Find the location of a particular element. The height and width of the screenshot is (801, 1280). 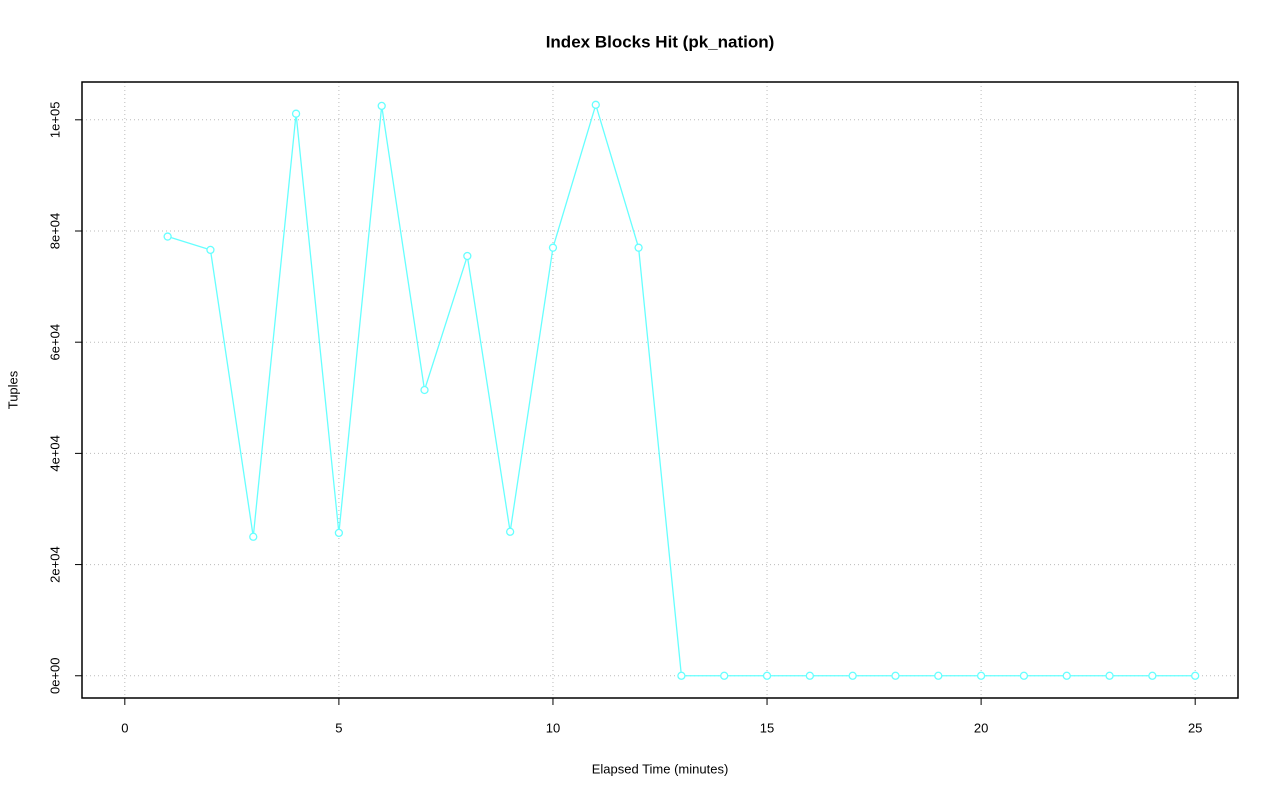

y-tick-label: 1e+05 is located at coordinates (54, 120).